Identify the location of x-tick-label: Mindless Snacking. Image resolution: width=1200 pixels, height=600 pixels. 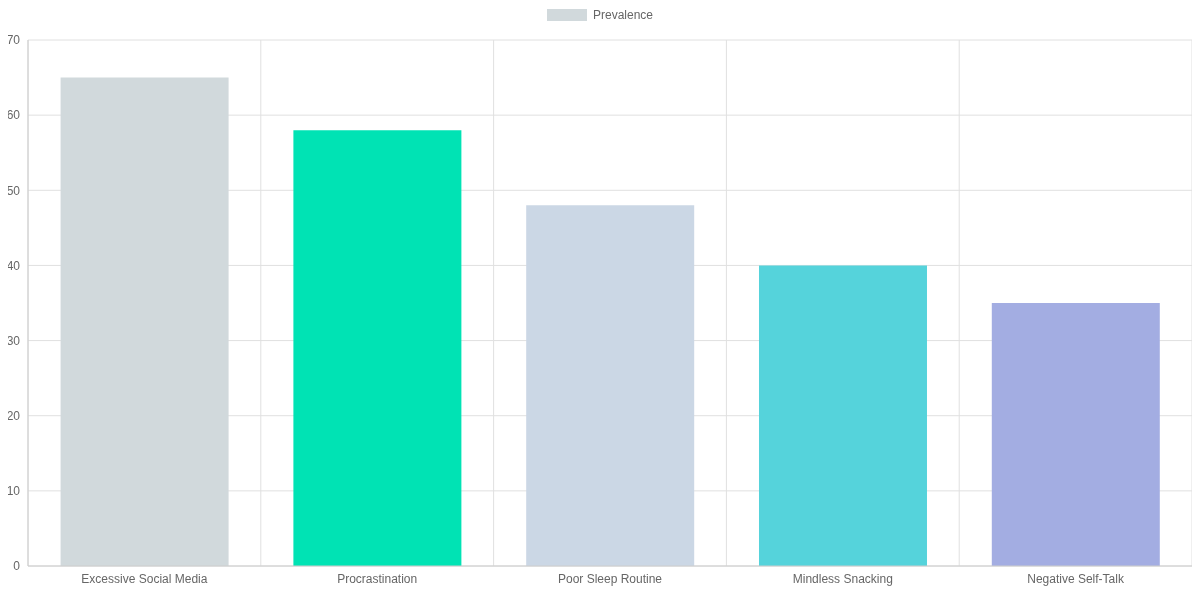
(842, 578).